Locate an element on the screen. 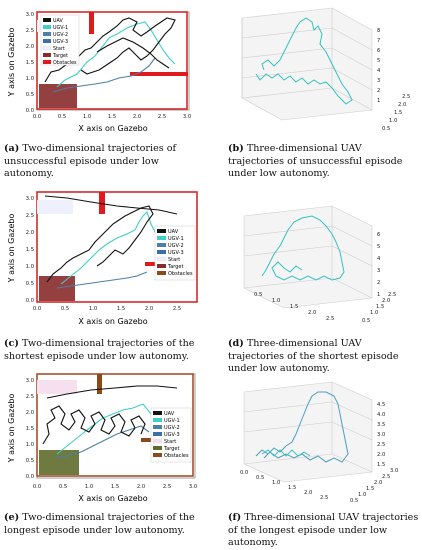  z-tick: 8 is located at coordinates (378, 31).